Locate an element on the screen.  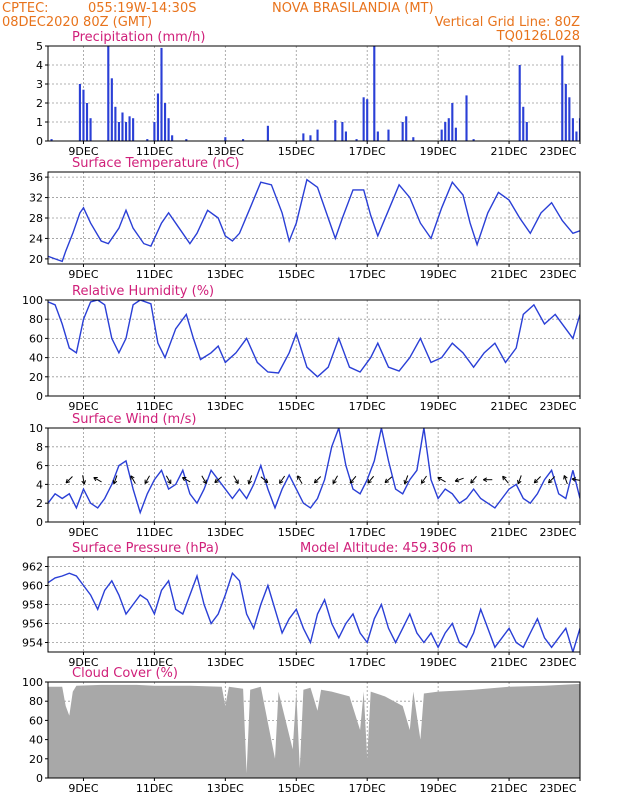
panel-title-wind: Surface Wind (m/s) is located at coordinates (134, 419).